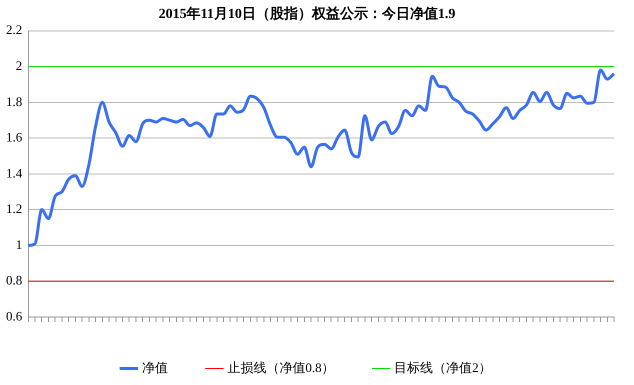 The width and height of the screenshot is (634, 385). What do you see at coordinates (14, 101) in the screenshot?
I see `y-tick-label: 1.8` at bounding box center [14, 101].